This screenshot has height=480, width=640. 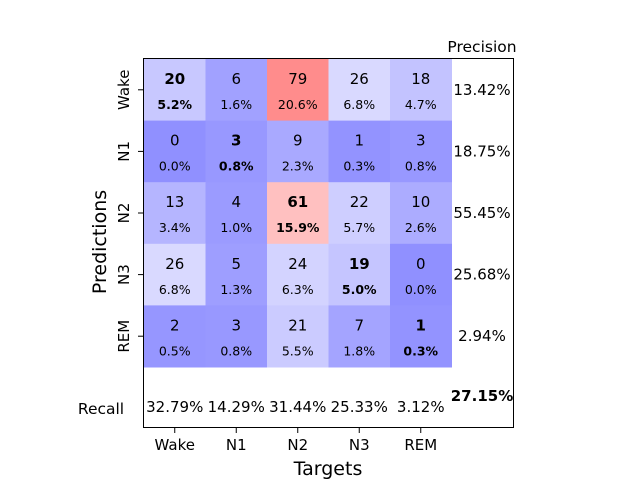 I want to click on cell-percentage: 0.5%, so click(x=175, y=350).